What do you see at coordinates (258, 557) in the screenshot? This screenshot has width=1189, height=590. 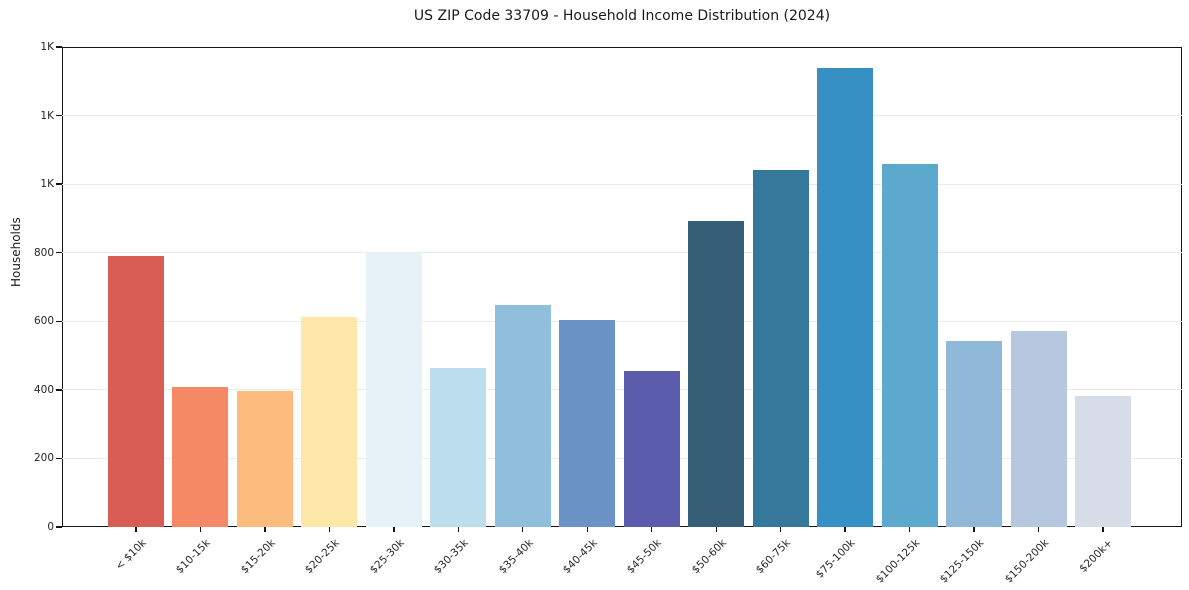 I see `x-tick-label: $15-20k` at bounding box center [258, 557].